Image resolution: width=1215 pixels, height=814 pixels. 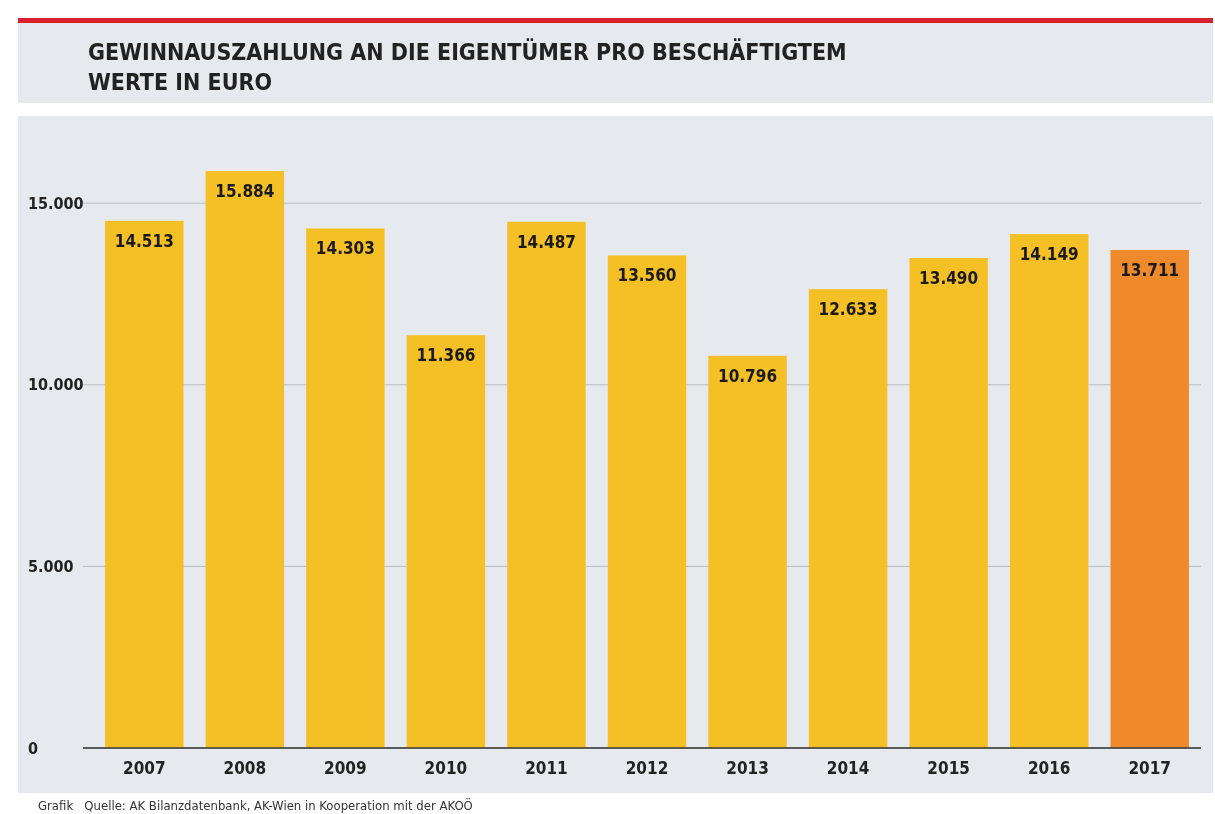 I want to click on data-label: 10.796, so click(x=748, y=375).